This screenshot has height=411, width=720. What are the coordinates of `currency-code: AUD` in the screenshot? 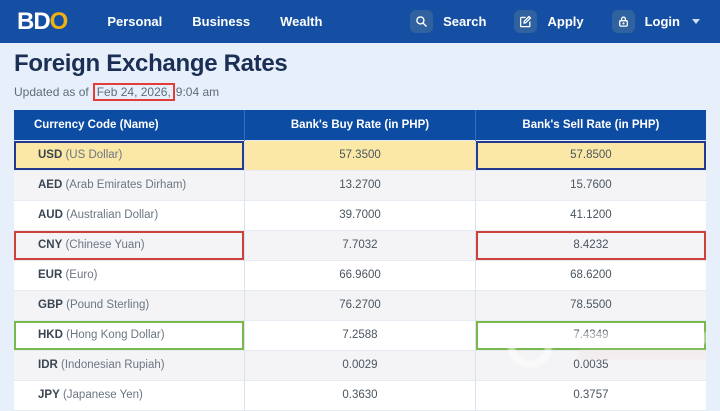 It's located at (50, 215).